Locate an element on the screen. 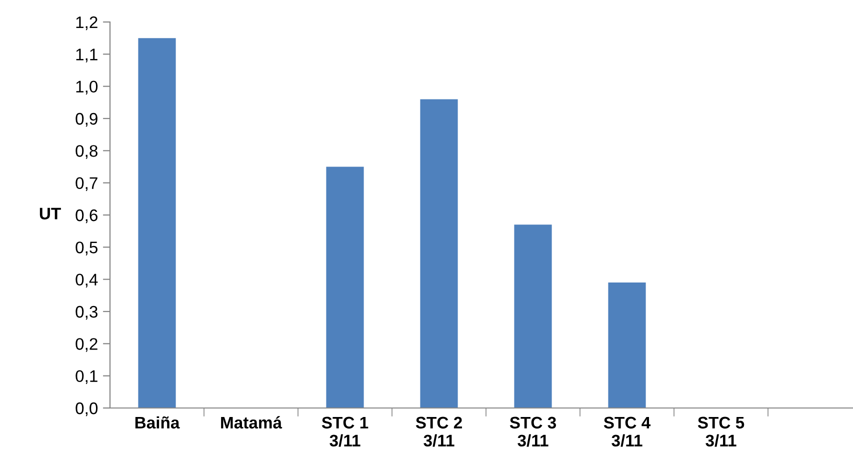 The image size is (853, 473). y-tick-label: 0,5 is located at coordinates (87, 249).